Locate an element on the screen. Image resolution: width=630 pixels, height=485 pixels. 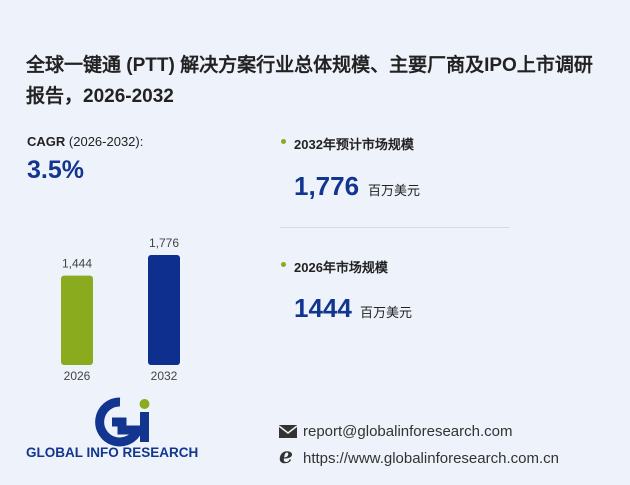
logo-mark is located at coordinates (122, 422).